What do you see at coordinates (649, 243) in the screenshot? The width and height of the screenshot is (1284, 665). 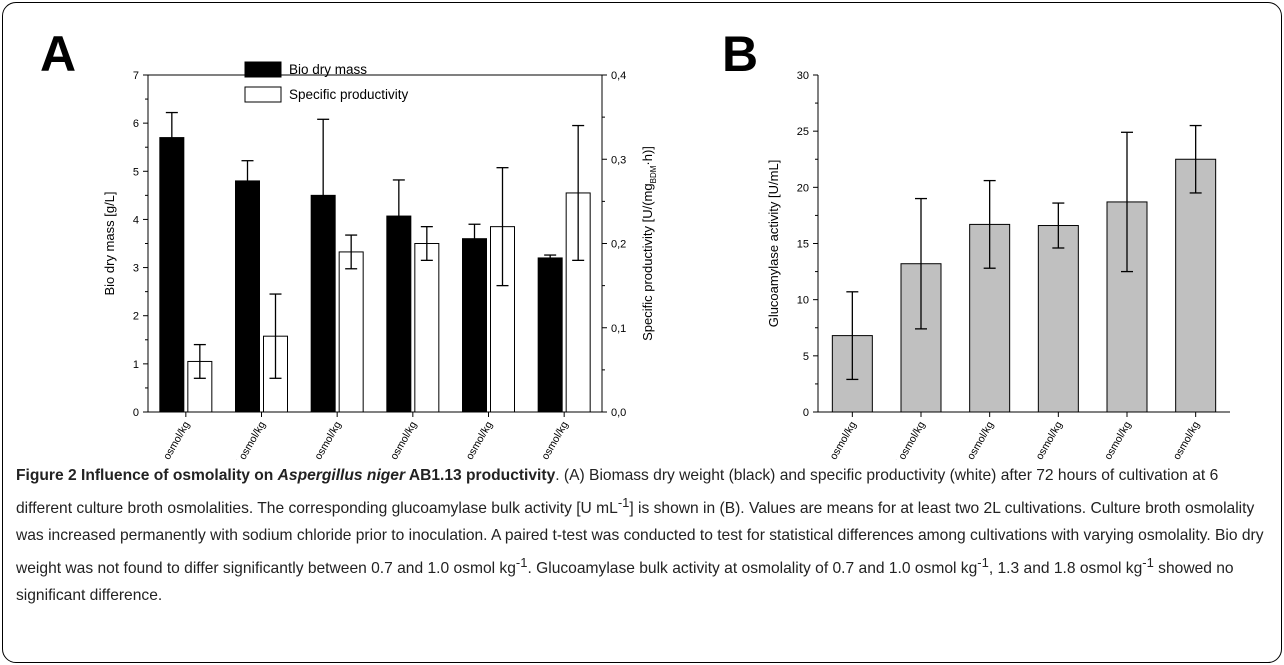 I see `y2-axis-label-a: Specific productivity [U/(mgBDM·h)]` at bounding box center [649, 243].